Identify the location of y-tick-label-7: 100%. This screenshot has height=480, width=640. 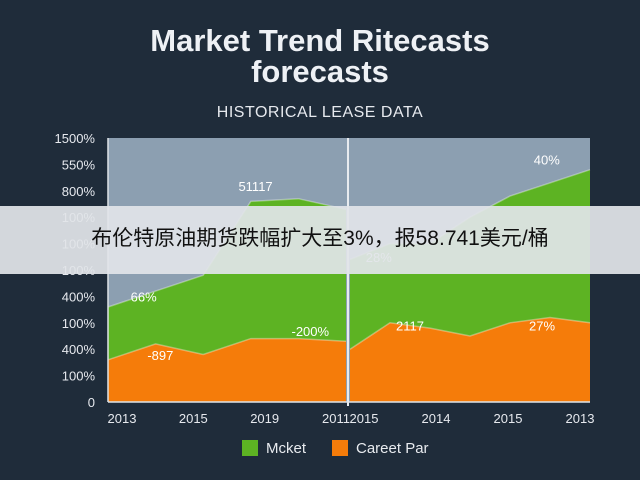
(79, 323).